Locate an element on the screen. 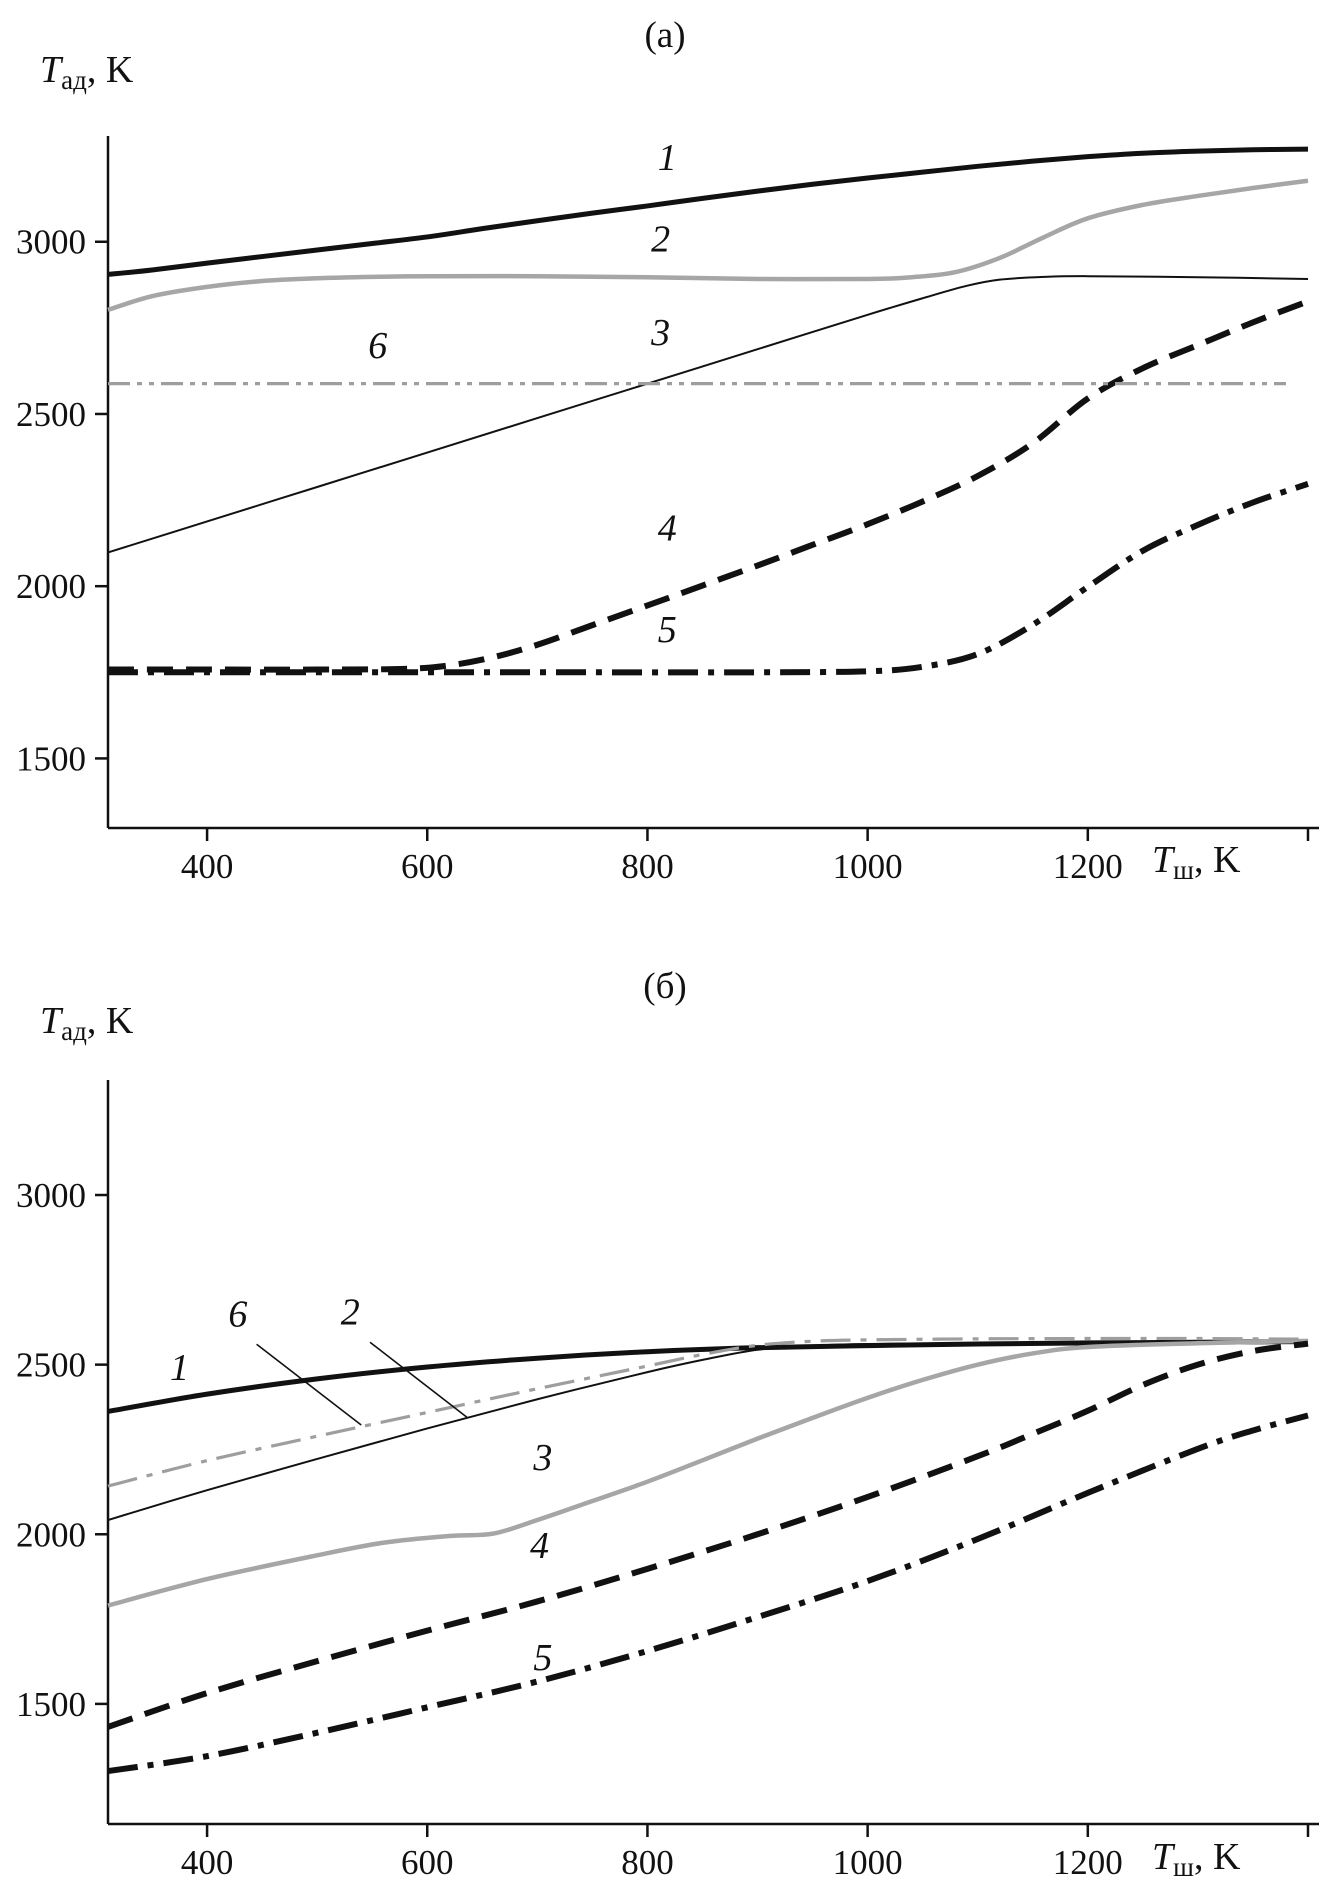  chart-a-title: (а) is located at coordinates (665, 35).